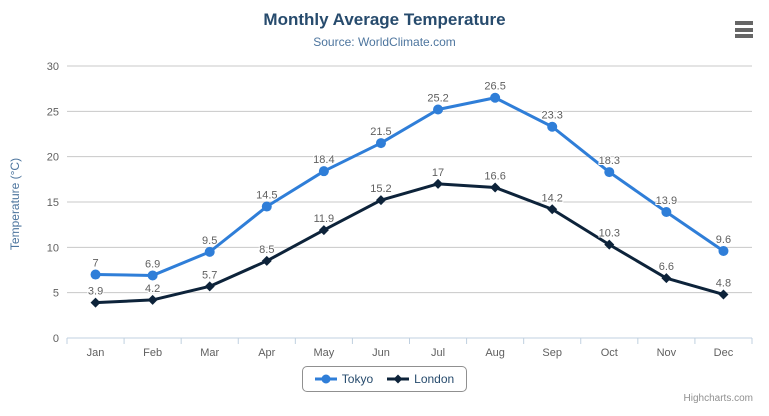  Describe the element at coordinates (384, 42) in the screenshot. I see `chart-subtitle: Source: WorldClimate.com` at that location.